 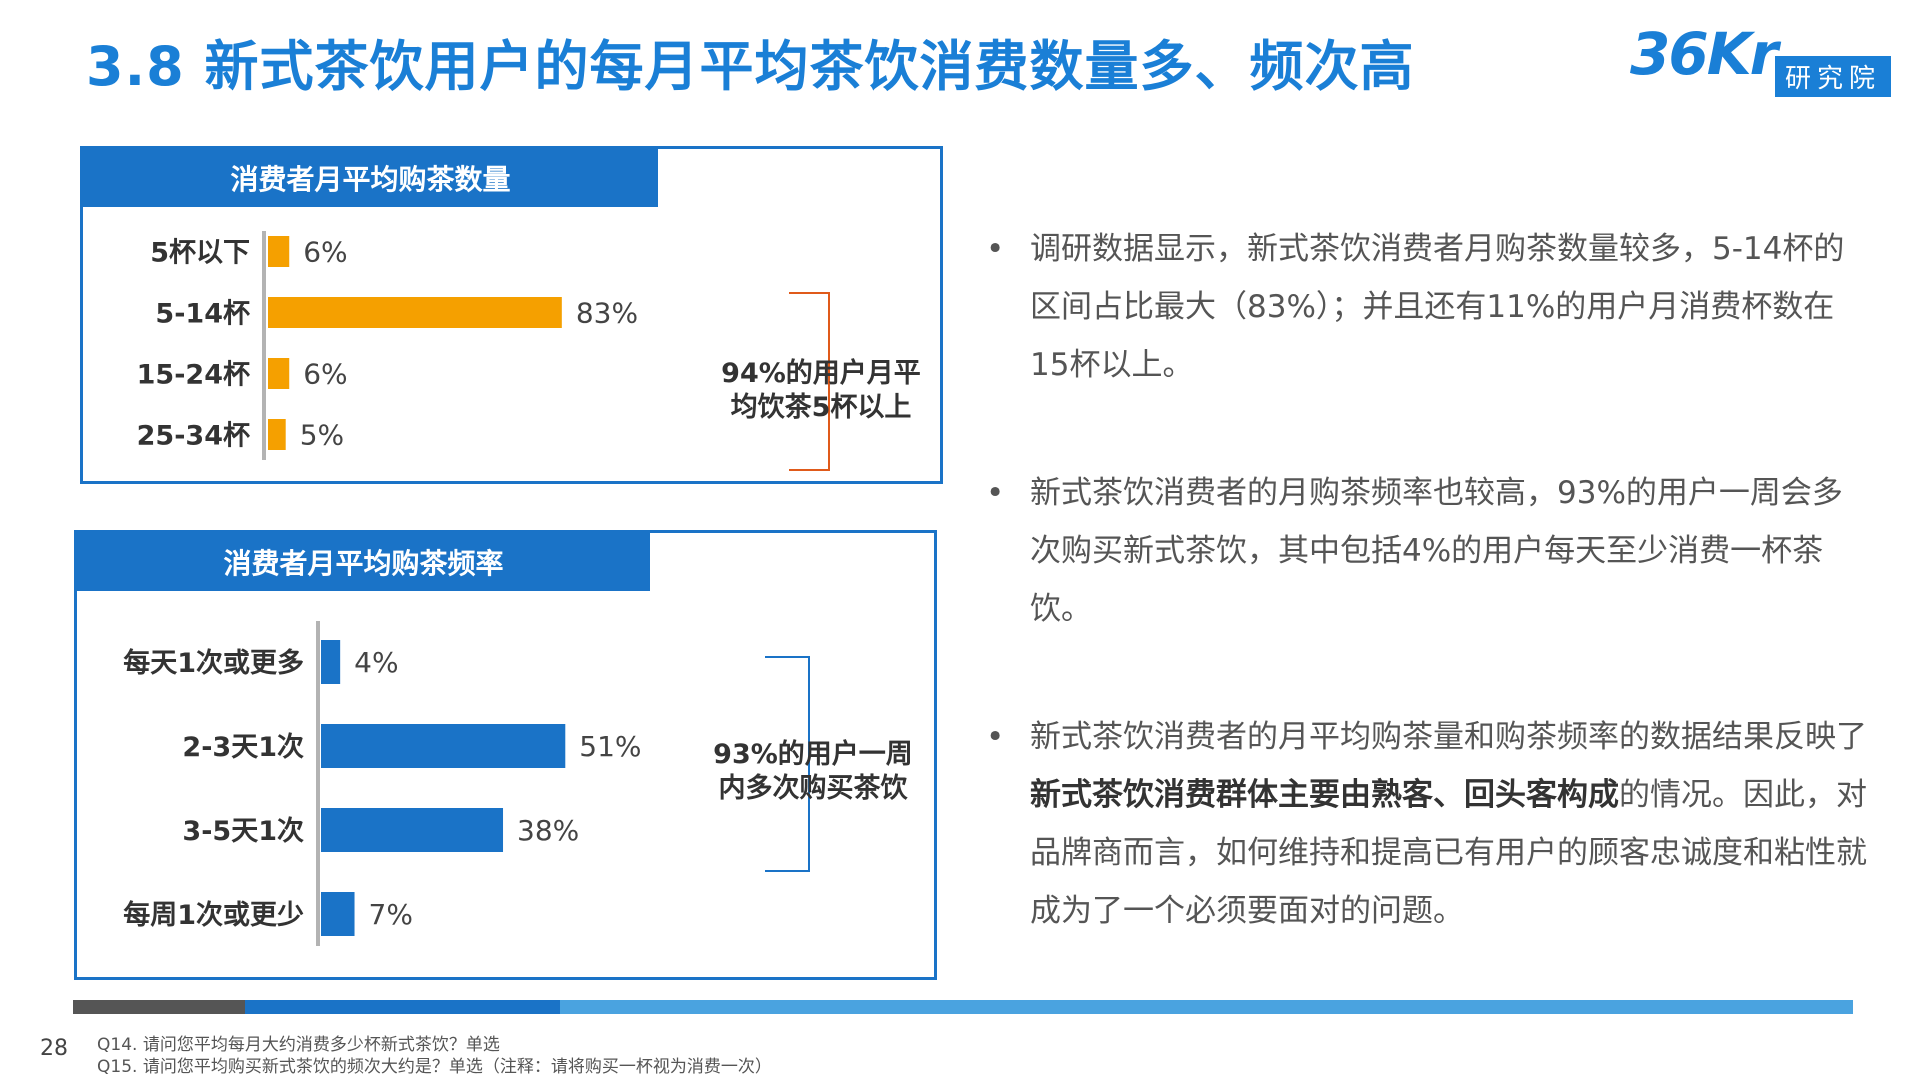 What do you see at coordinates (814, 788) in the screenshot?
I see `annotation-label: 内多次购买茶饮` at bounding box center [814, 788].